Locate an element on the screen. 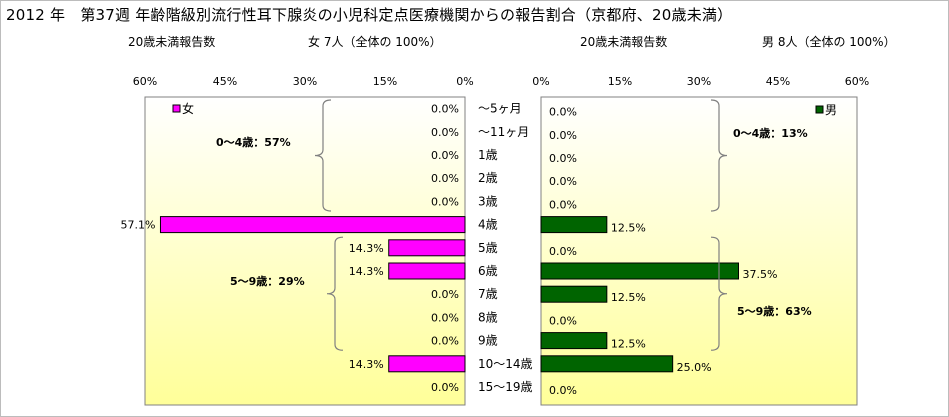  female-axis-tick-label: 60% is located at coordinates (145, 81).